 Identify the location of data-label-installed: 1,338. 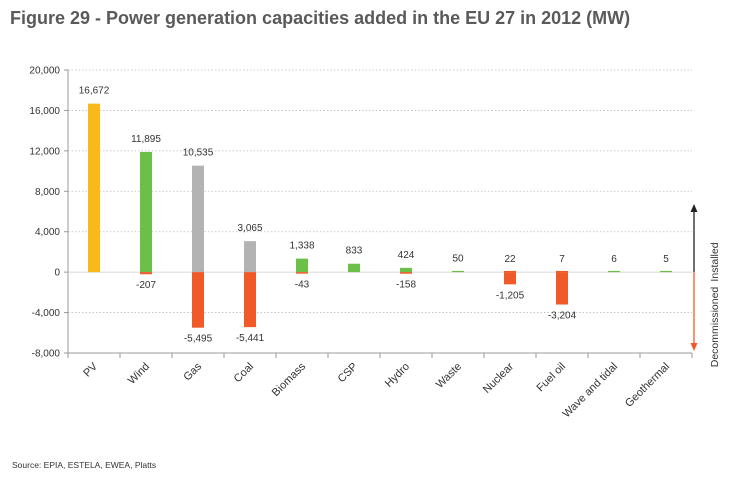
(301, 246).